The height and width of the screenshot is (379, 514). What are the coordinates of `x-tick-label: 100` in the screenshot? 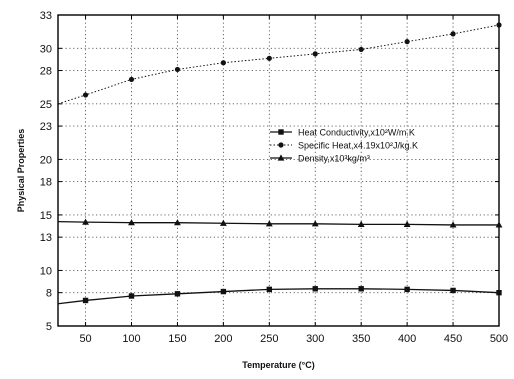 It's located at (131, 339).